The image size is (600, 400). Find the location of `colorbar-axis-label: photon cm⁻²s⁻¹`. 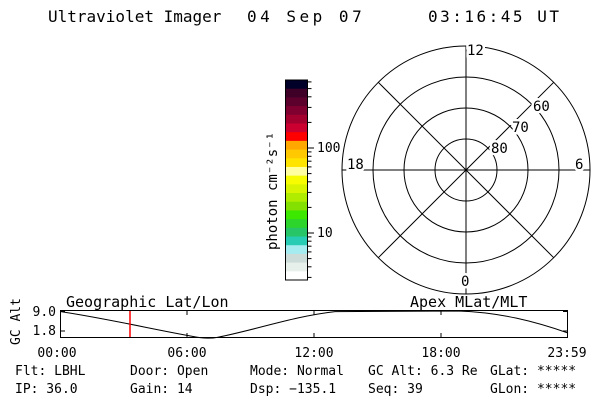

colorbar-axis-label: photon cm⁻²s⁻¹ is located at coordinates (273, 191).